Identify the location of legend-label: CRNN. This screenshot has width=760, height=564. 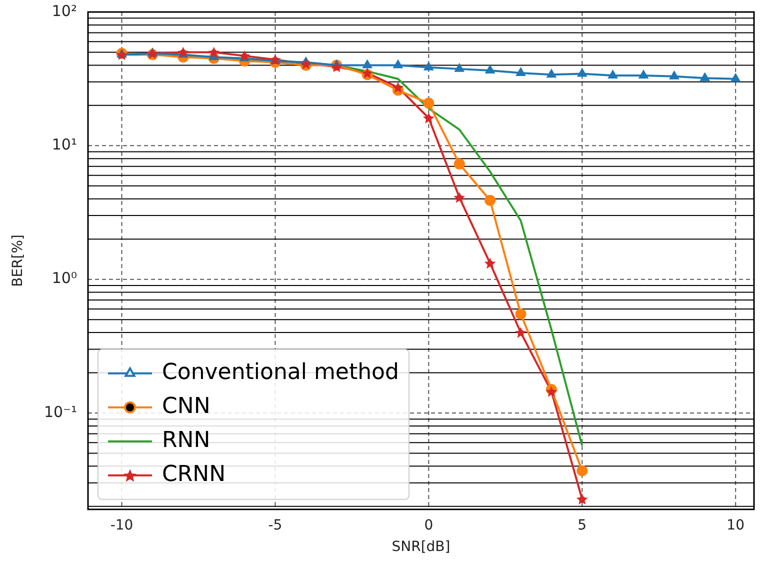
(194, 475).